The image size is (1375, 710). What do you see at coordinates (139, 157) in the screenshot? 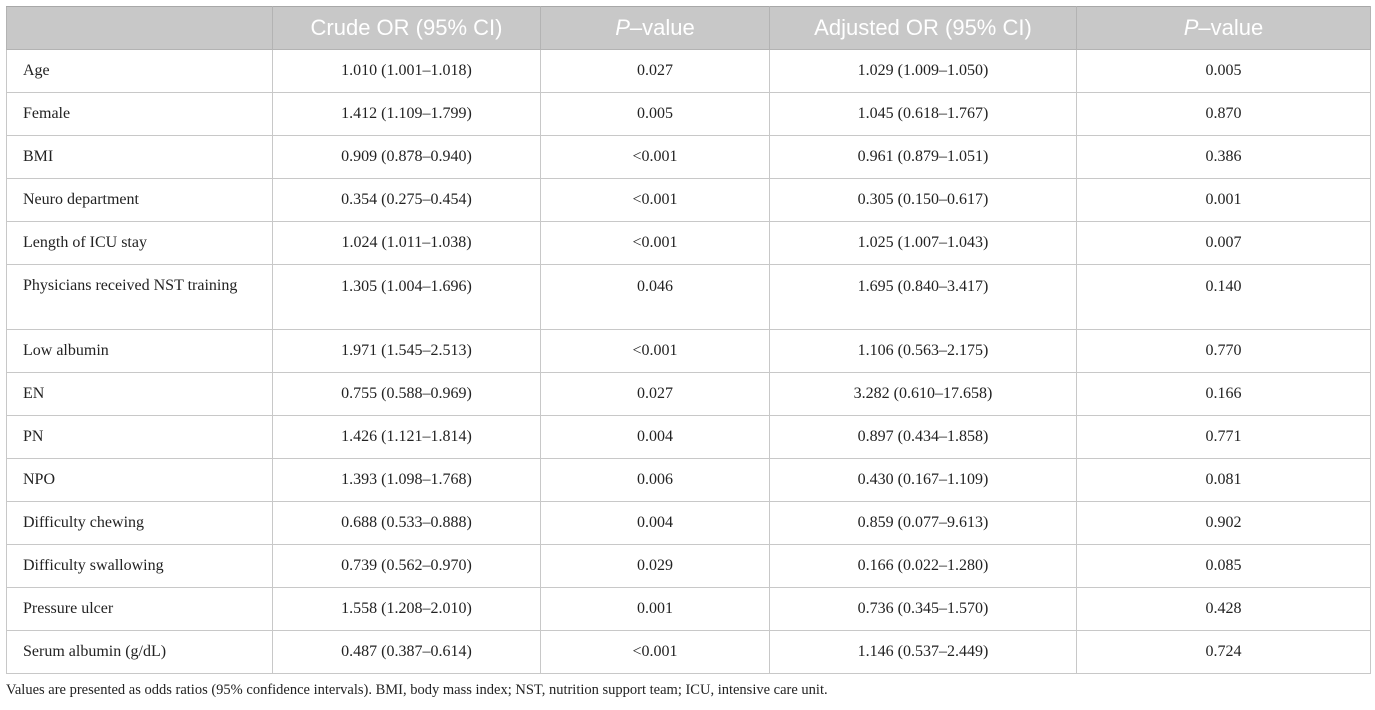
I see `variable-cell: BMI` at bounding box center [139, 157].